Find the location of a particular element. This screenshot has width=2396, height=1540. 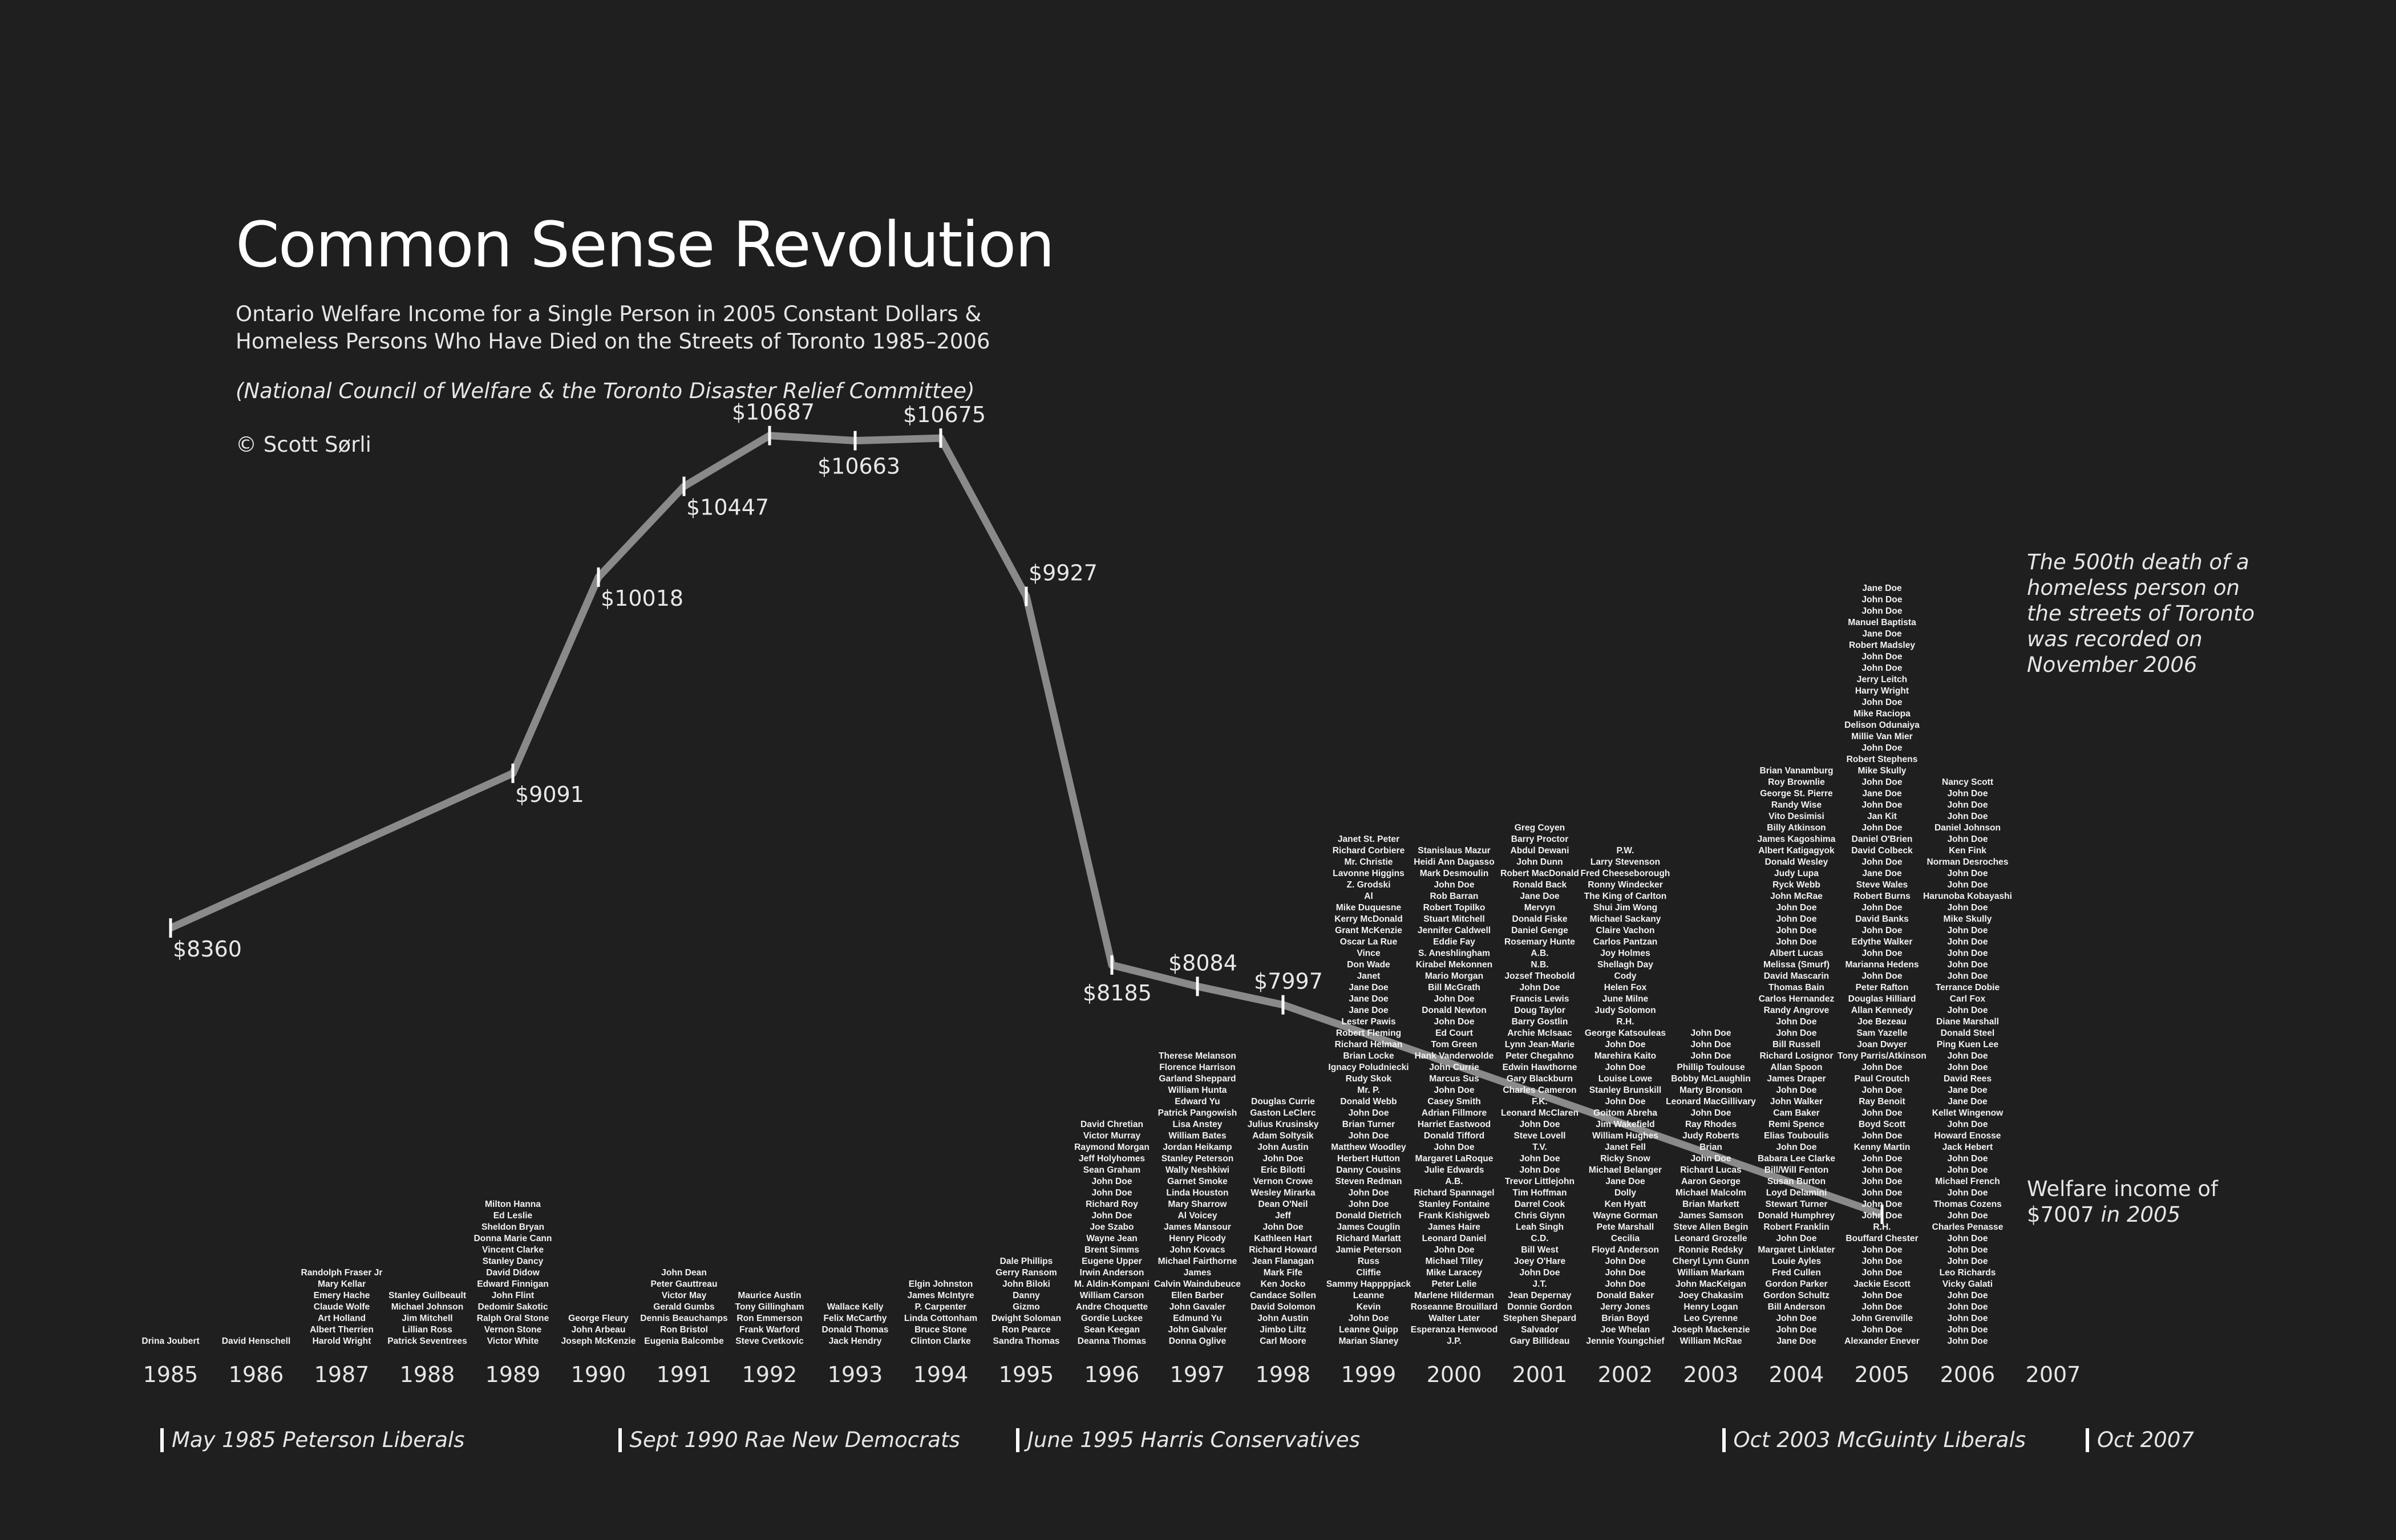

name-entry: Darrel Cook is located at coordinates (1539, 1204).